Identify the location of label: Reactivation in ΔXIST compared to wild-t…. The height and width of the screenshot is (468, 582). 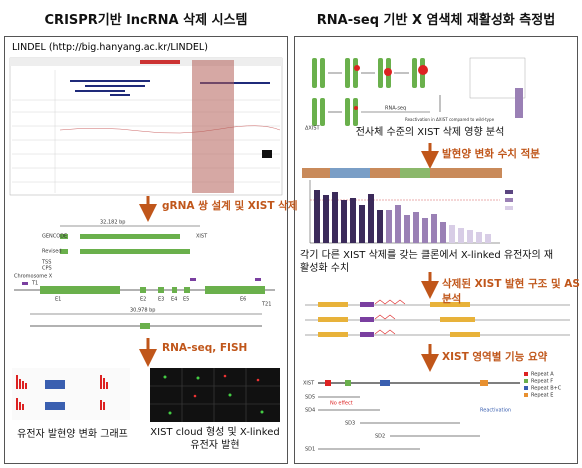
(450, 119).